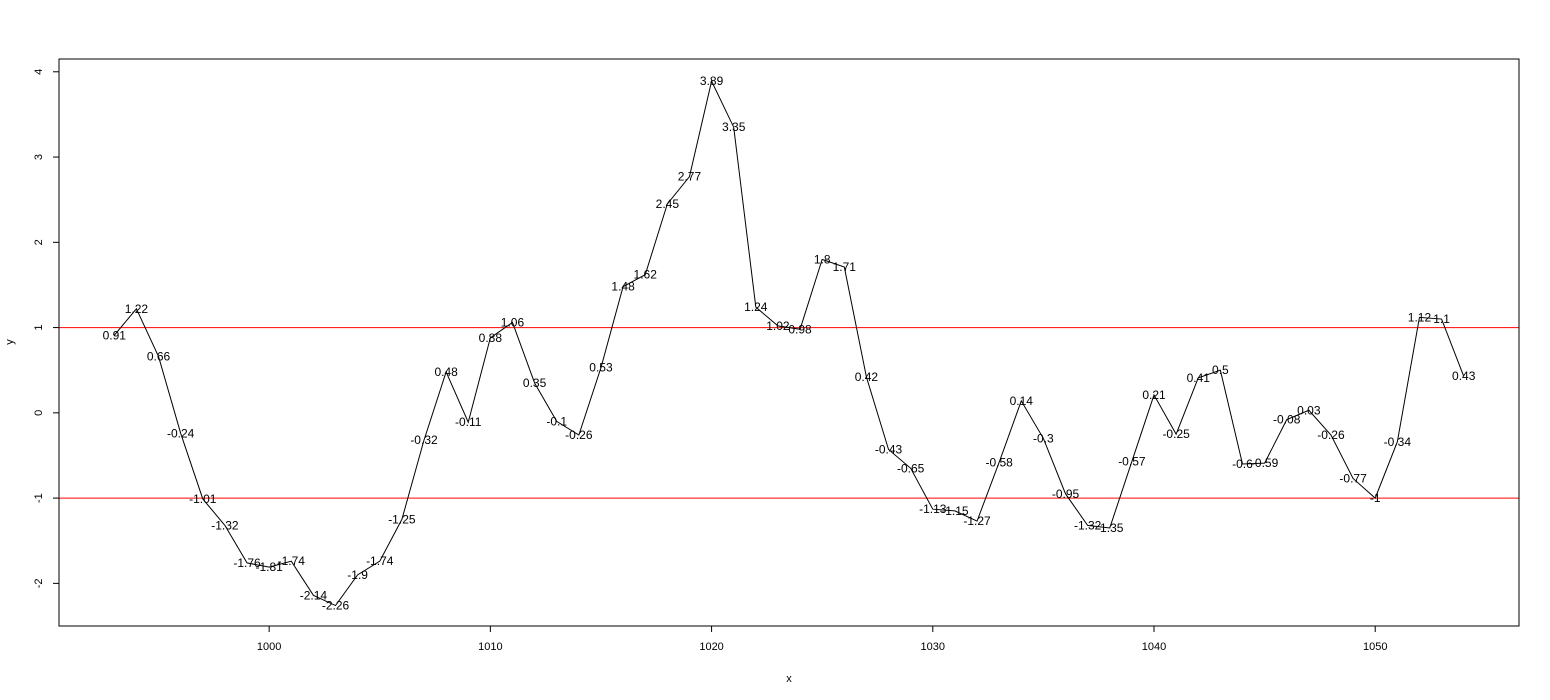 The height and width of the screenshot is (700, 1550). What do you see at coordinates (159, 357) in the screenshot?
I see `data-label: 0.66` at bounding box center [159, 357].